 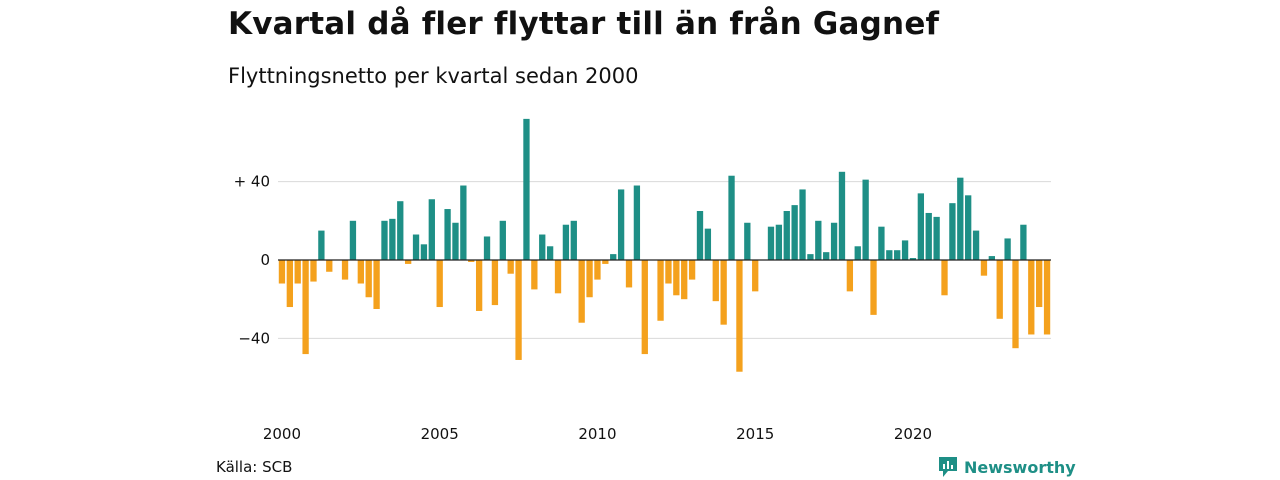 I want to click on x-tick-label: 2000, so click(x=282, y=434).